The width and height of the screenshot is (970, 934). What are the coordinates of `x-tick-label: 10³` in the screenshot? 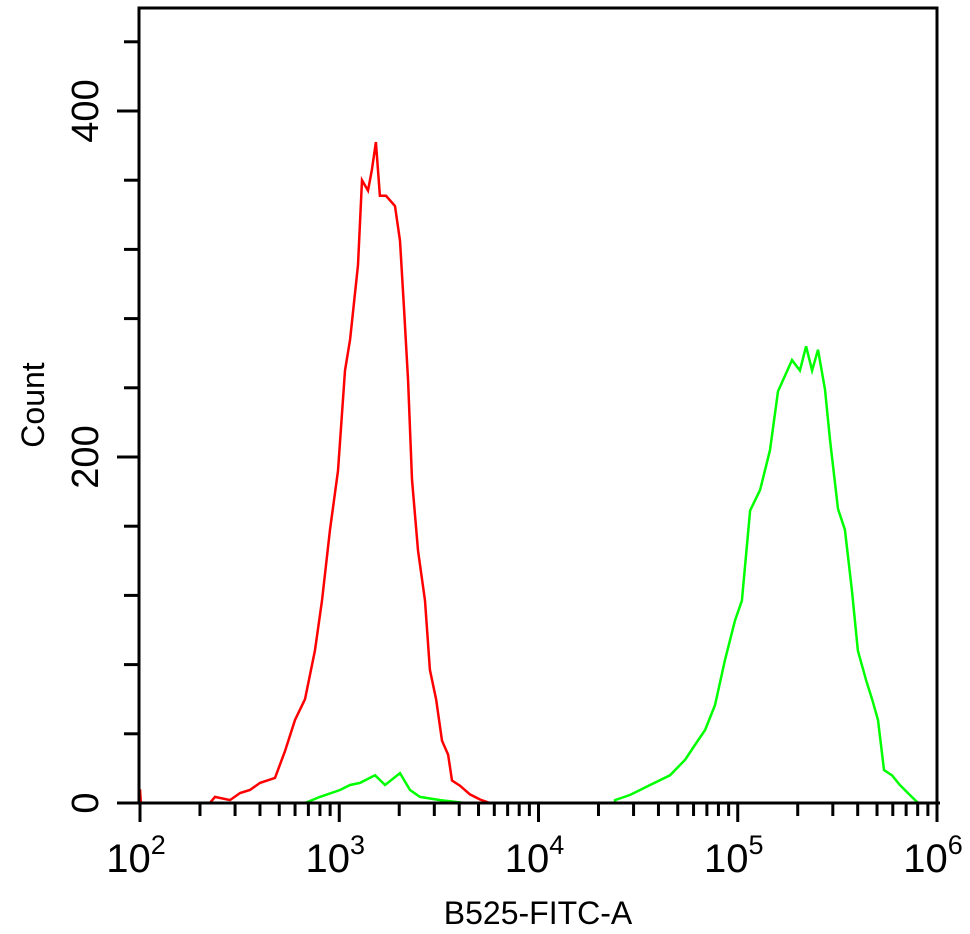 It's located at (335, 855).